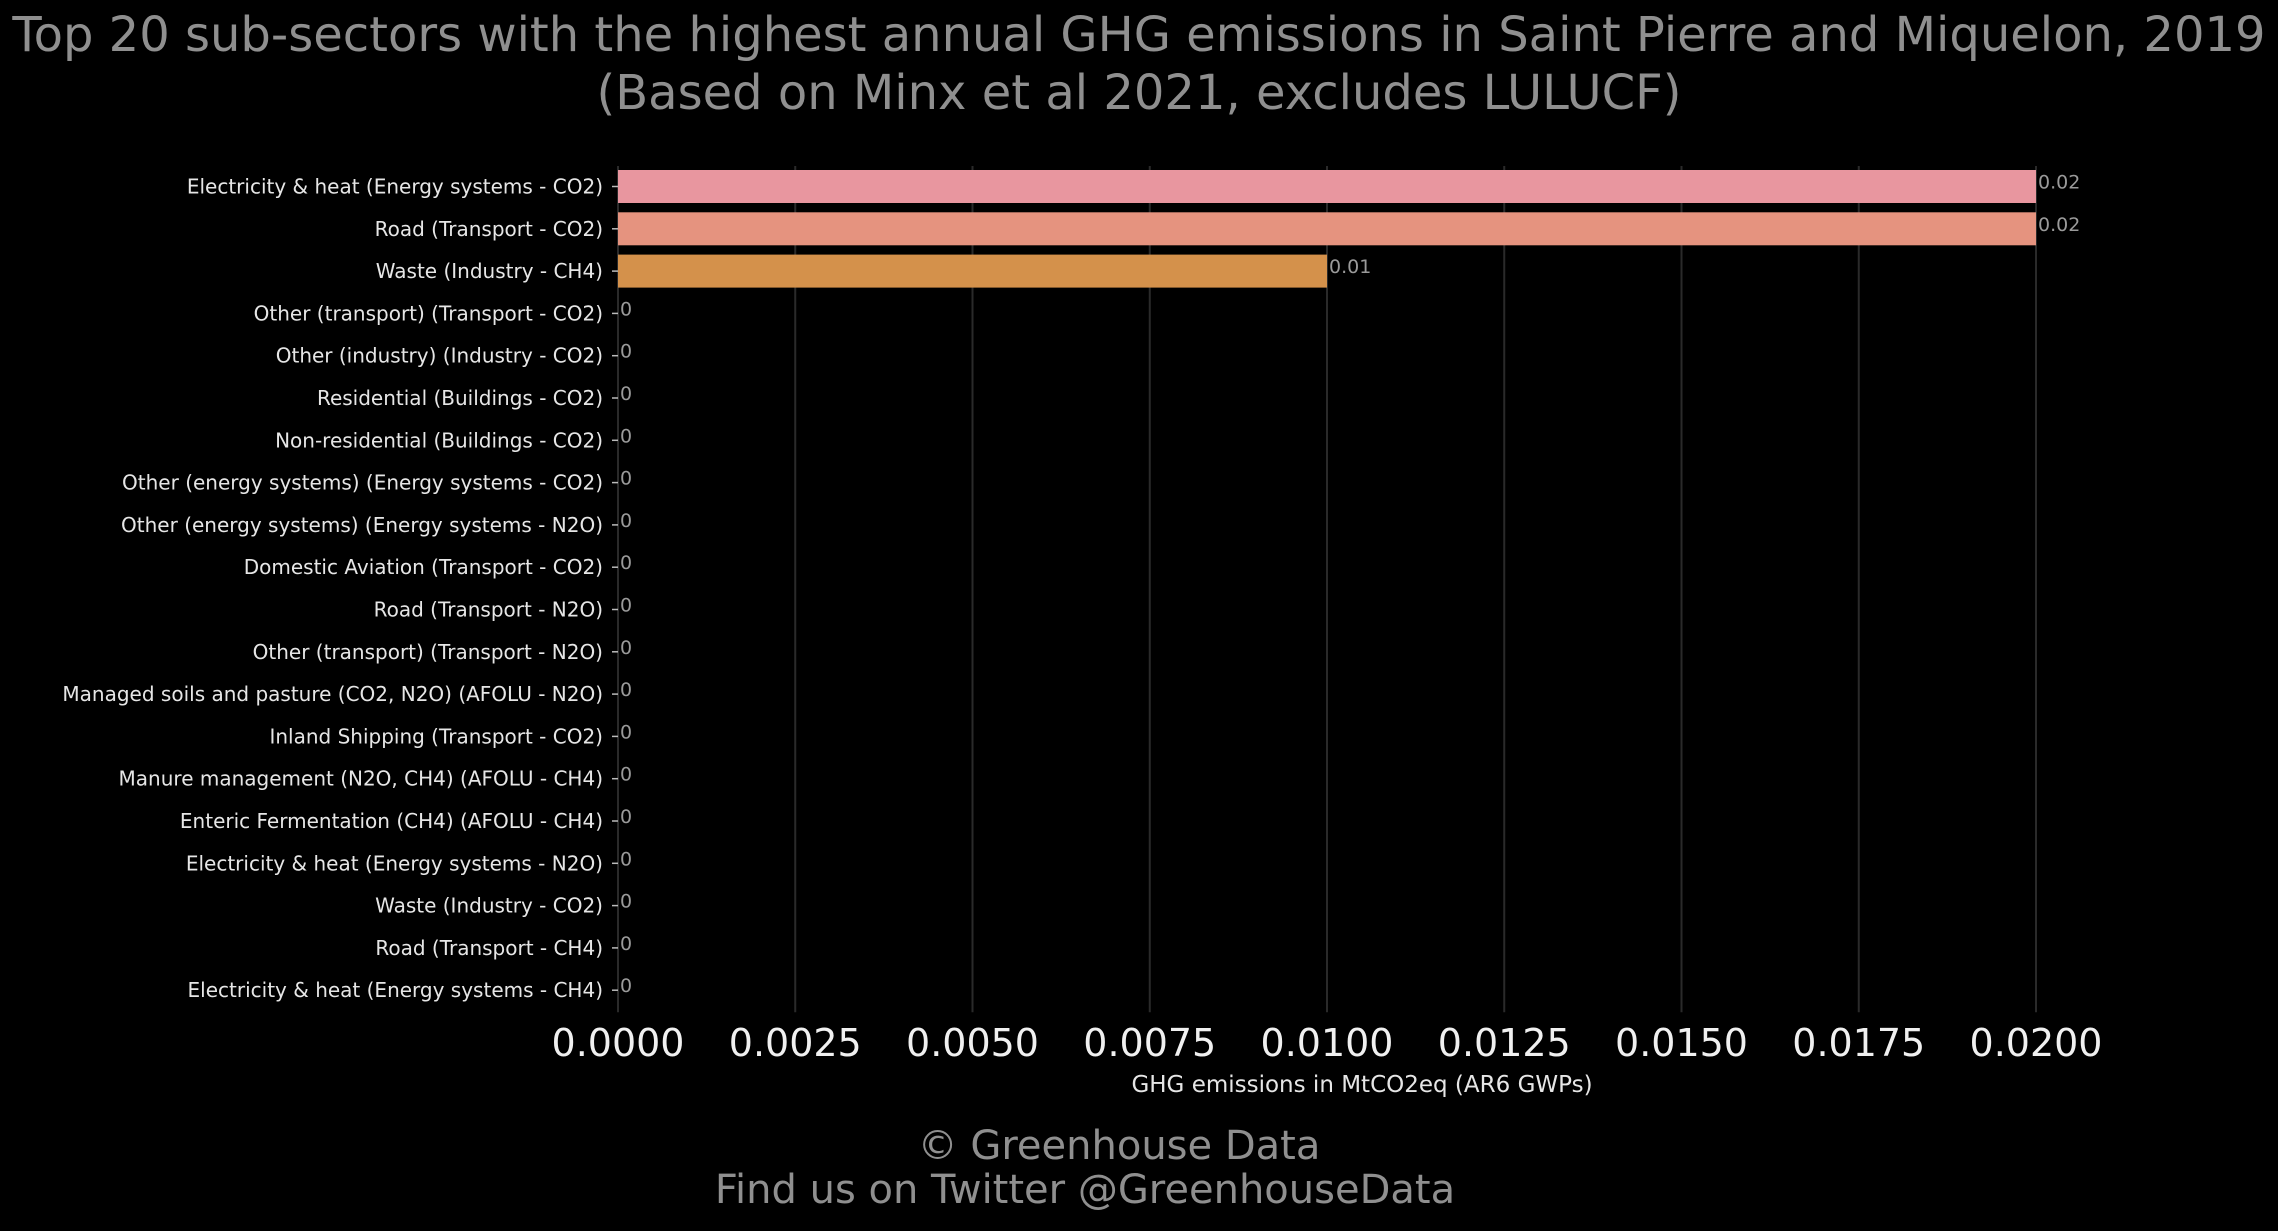  Describe the element at coordinates (391, 821) in the screenshot. I see `y-tick-label: Enteric Fermentation (CH4) (AFOLU - CH4)` at that location.